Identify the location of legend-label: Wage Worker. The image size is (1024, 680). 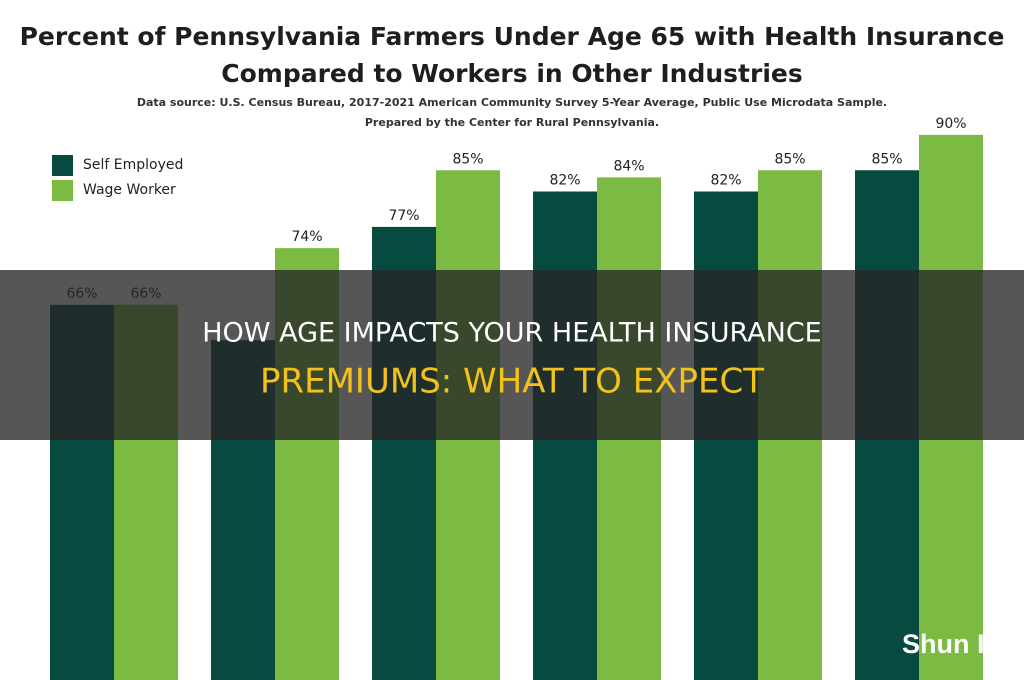
(129, 190).